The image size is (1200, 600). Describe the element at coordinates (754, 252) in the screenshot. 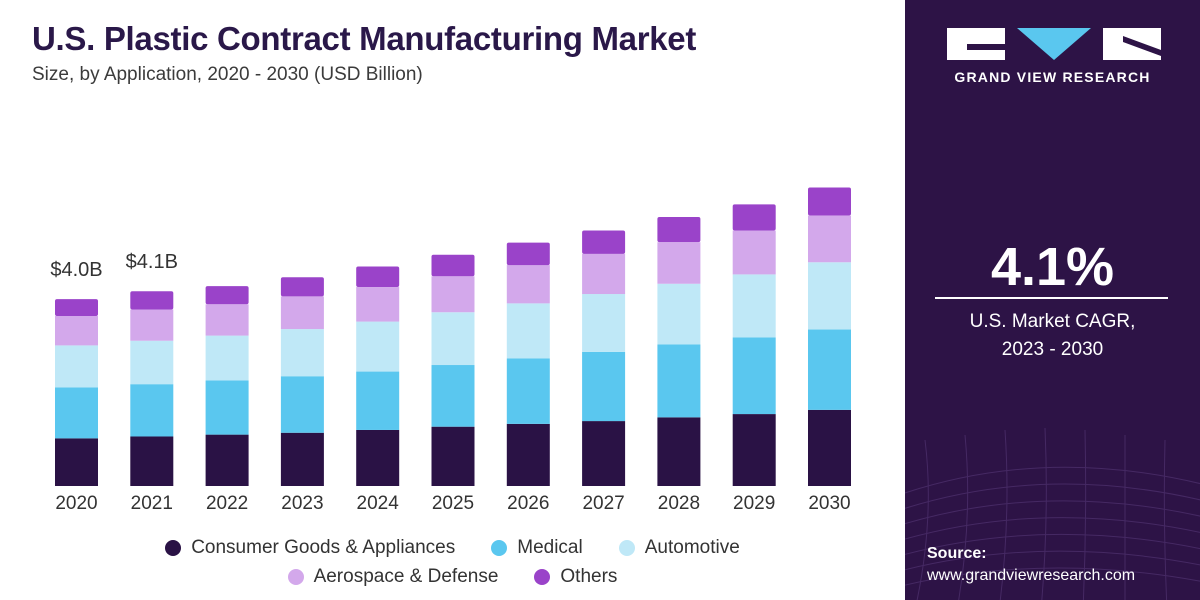

I see `bar-2029-aerospace-and-defense` at that location.